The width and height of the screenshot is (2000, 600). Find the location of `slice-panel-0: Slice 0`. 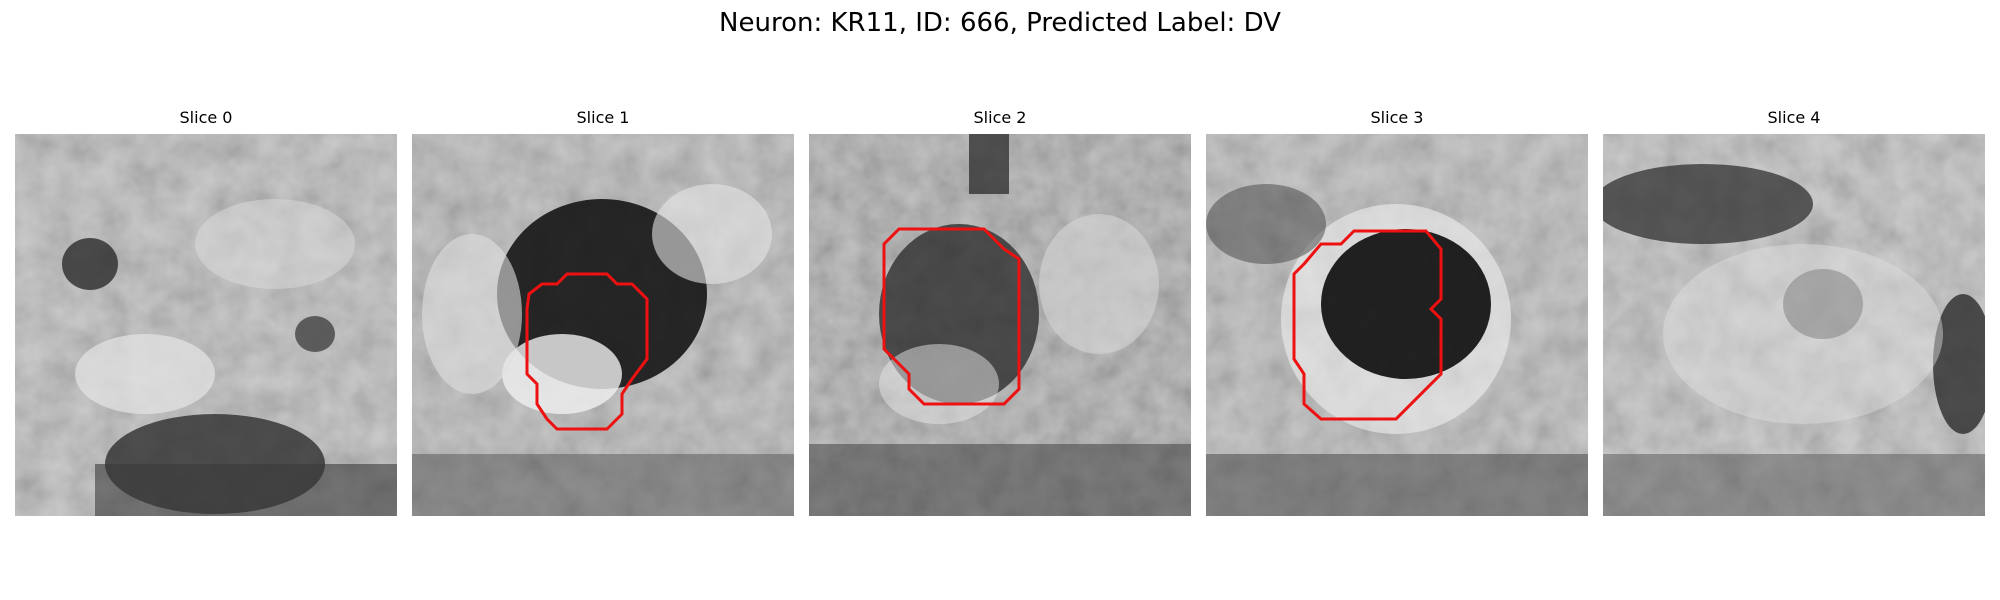

slice-panel-0: Slice 0 is located at coordinates (206, 312).